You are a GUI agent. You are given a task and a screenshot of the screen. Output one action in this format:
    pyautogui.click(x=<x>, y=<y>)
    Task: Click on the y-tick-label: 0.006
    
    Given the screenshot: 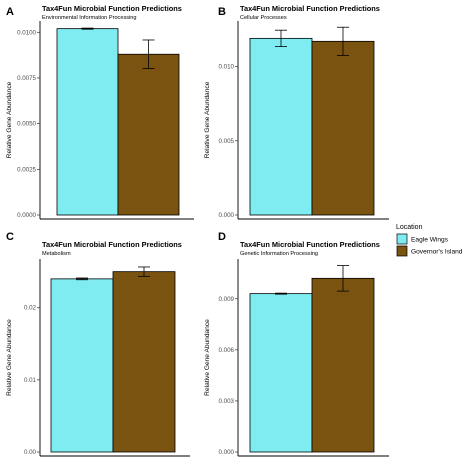 What is the action you would take?
    pyautogui.click(x=227, y=350)
    